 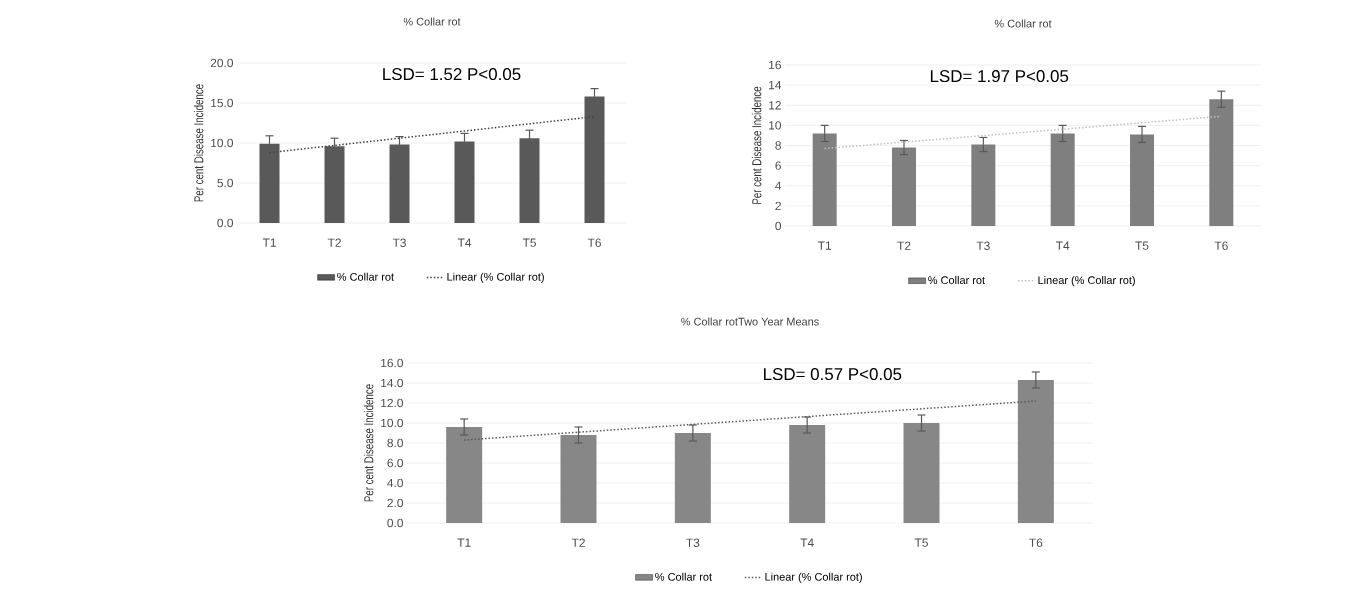 I want to click on y-tick-label: 4.0, so click(x=395, y=483).